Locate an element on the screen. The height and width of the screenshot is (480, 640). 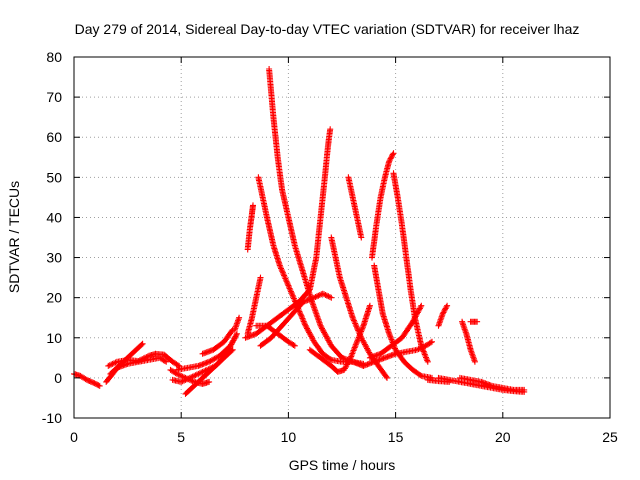
y-tick-label: 60 is located at coordinates (54, 137).